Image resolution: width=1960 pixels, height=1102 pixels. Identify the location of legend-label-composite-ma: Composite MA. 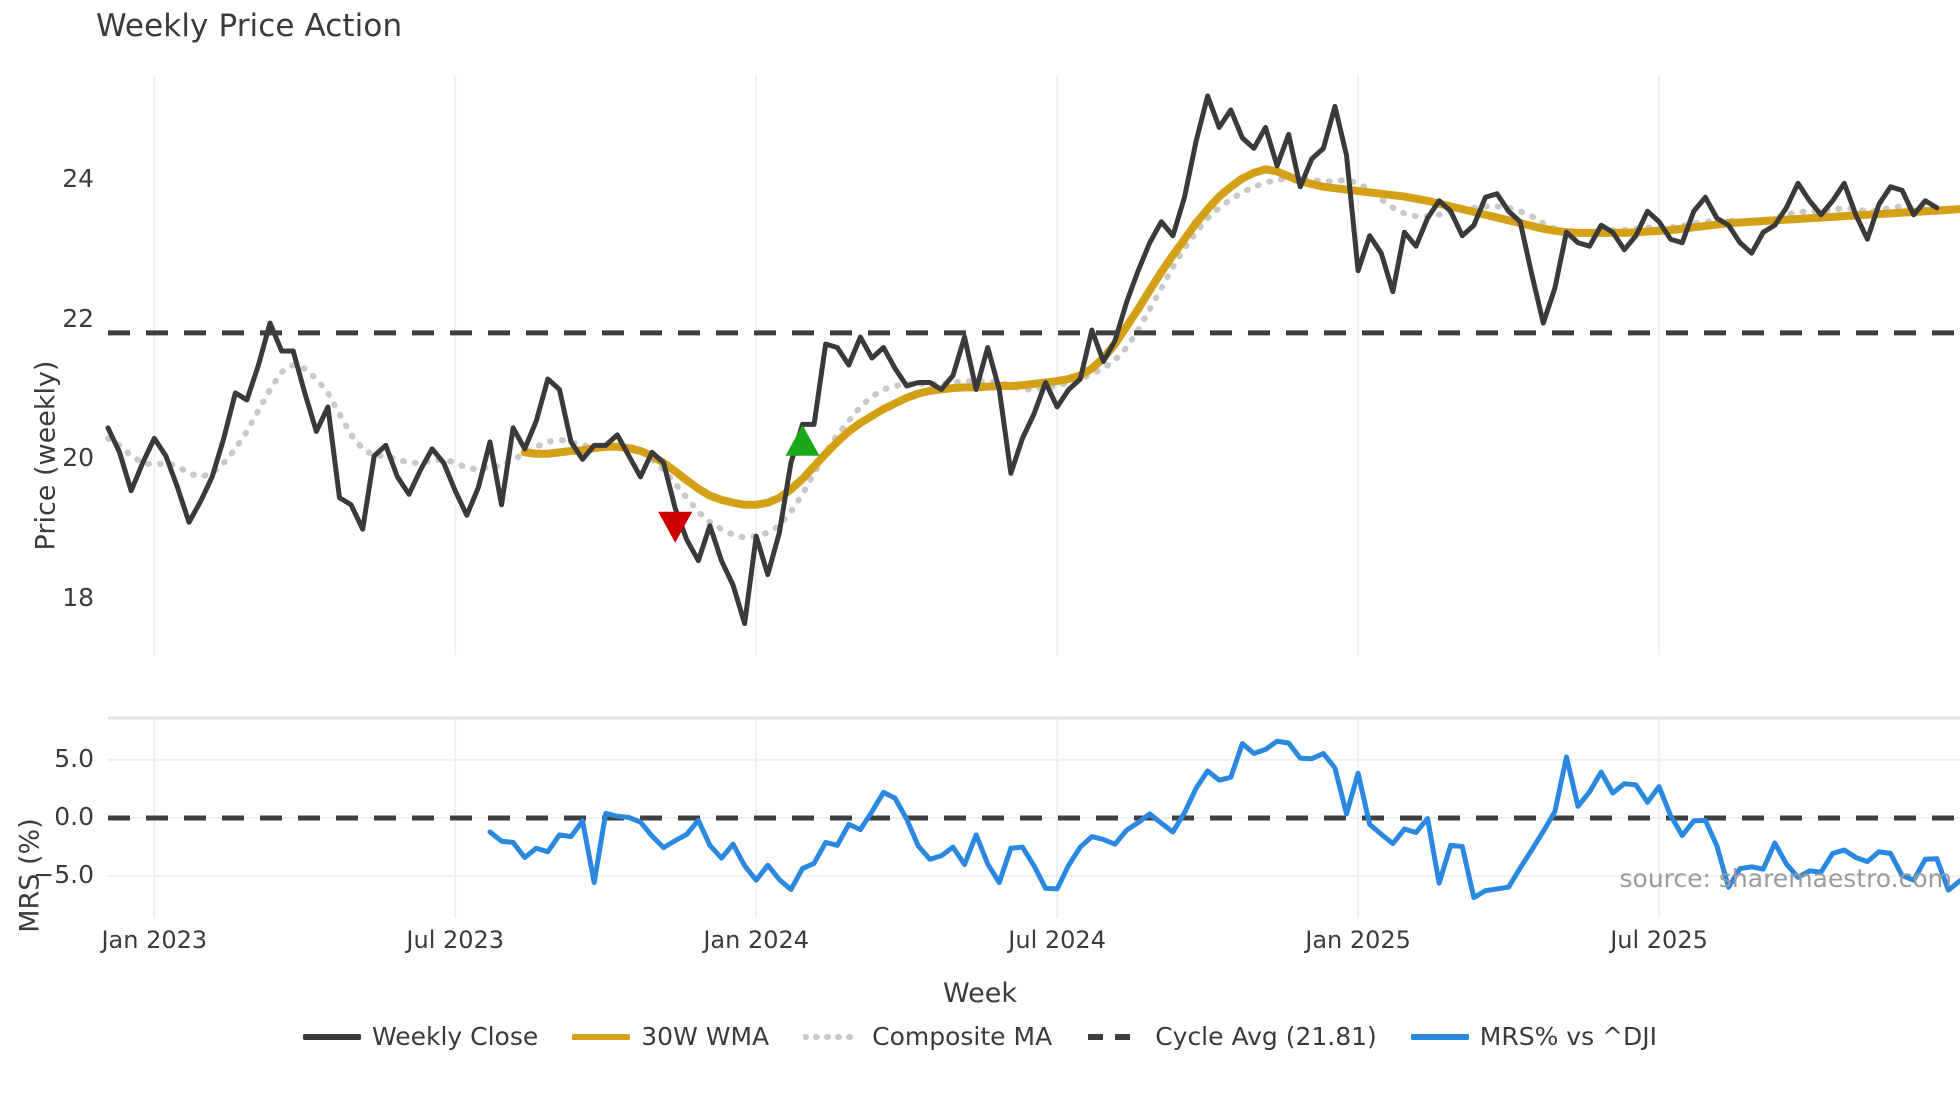
(962, 1036).